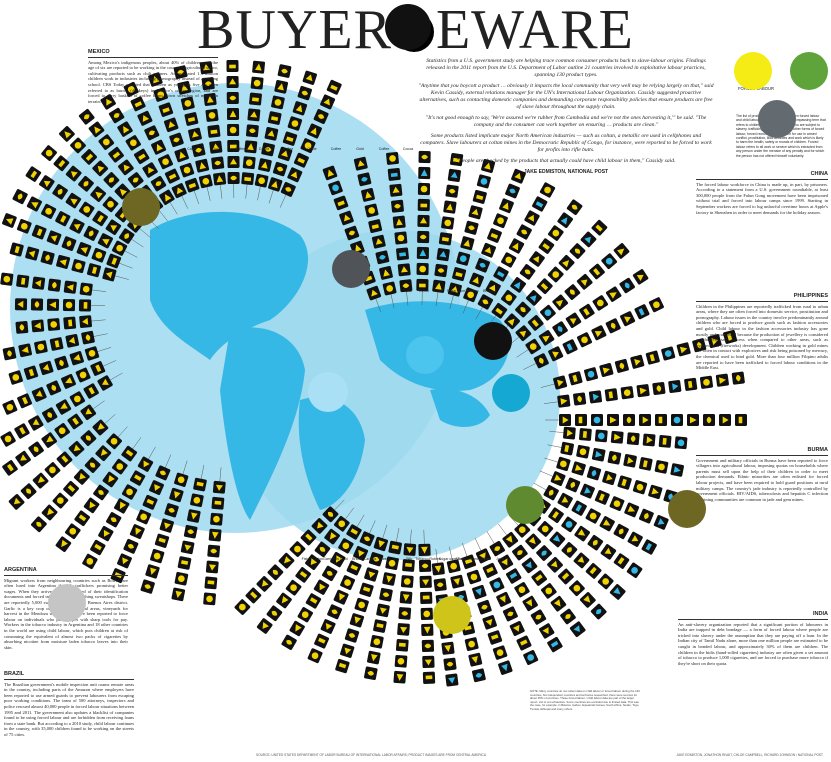  Describe the element at coordinates (336, 149) in the screenshot. I see `top-product-label: Coffee` at that location.